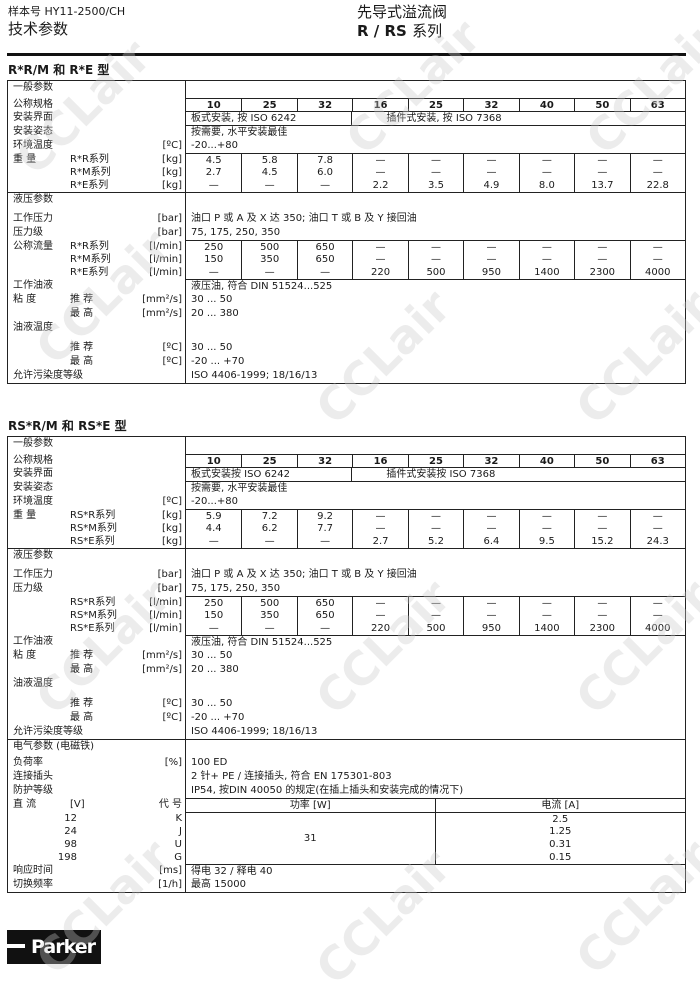 The height and width of the screenshot is (995, 700). Describe the element at coordinates (214, 105) in the screenshot. I see `table-cell: 10` at that location.